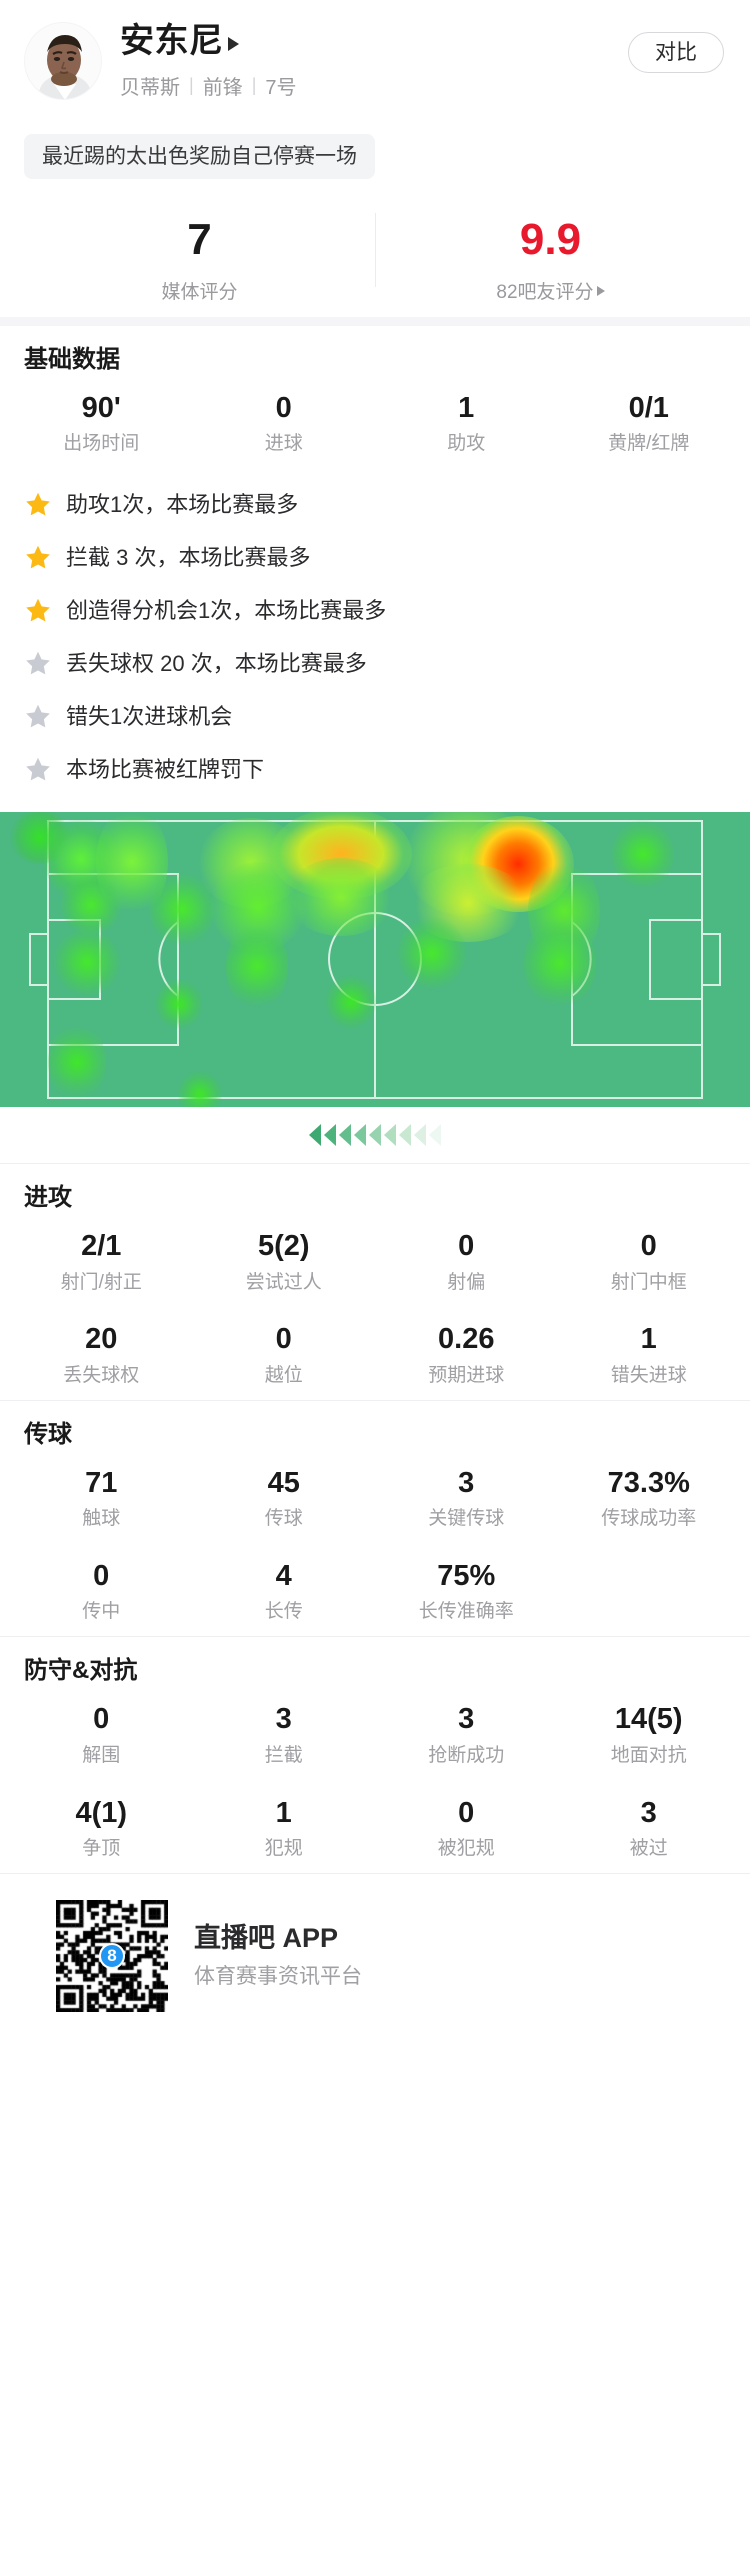 Image resolution: width=750 pixels, height=2553 pixels. What do you see at coordinates (466, 444) in the screenshot?
I see `stat-label: 助攻` at bounding box center [466, 444].